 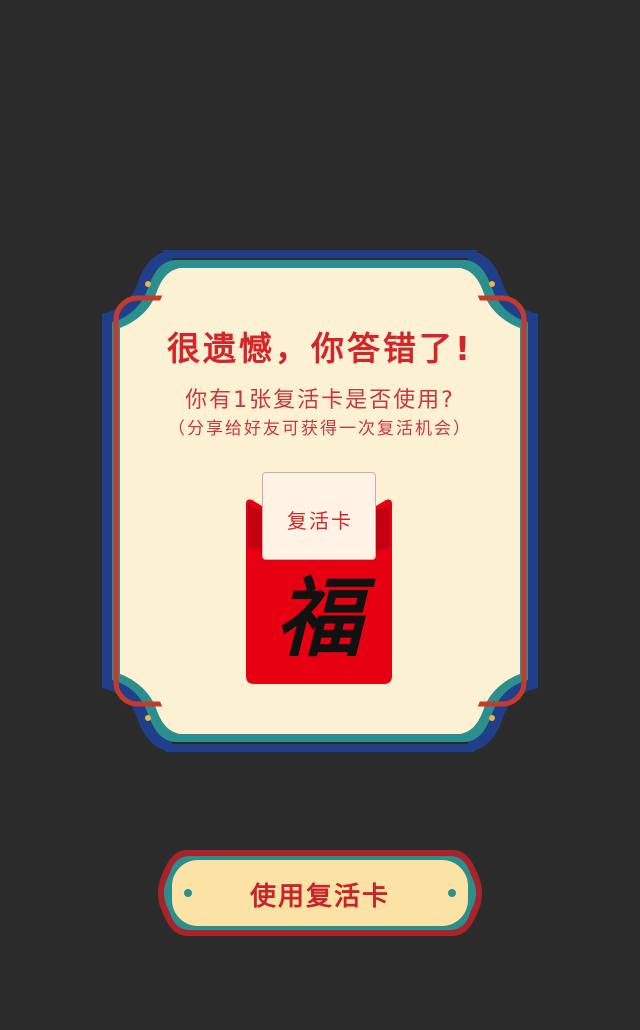 I want to click on revive-card: 复活卡, so click(x=319, y=516).